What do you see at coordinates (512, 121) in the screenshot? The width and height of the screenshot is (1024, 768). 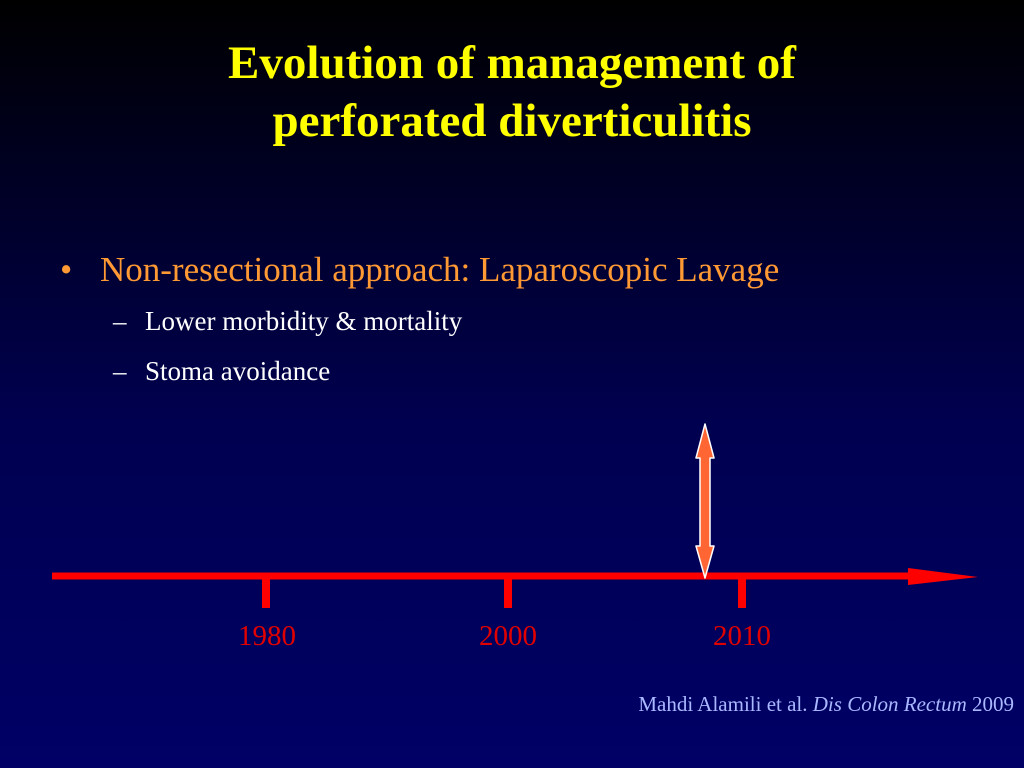 I see `title-line-2: perforated diverticulitis` at bounding box center [512, 121].